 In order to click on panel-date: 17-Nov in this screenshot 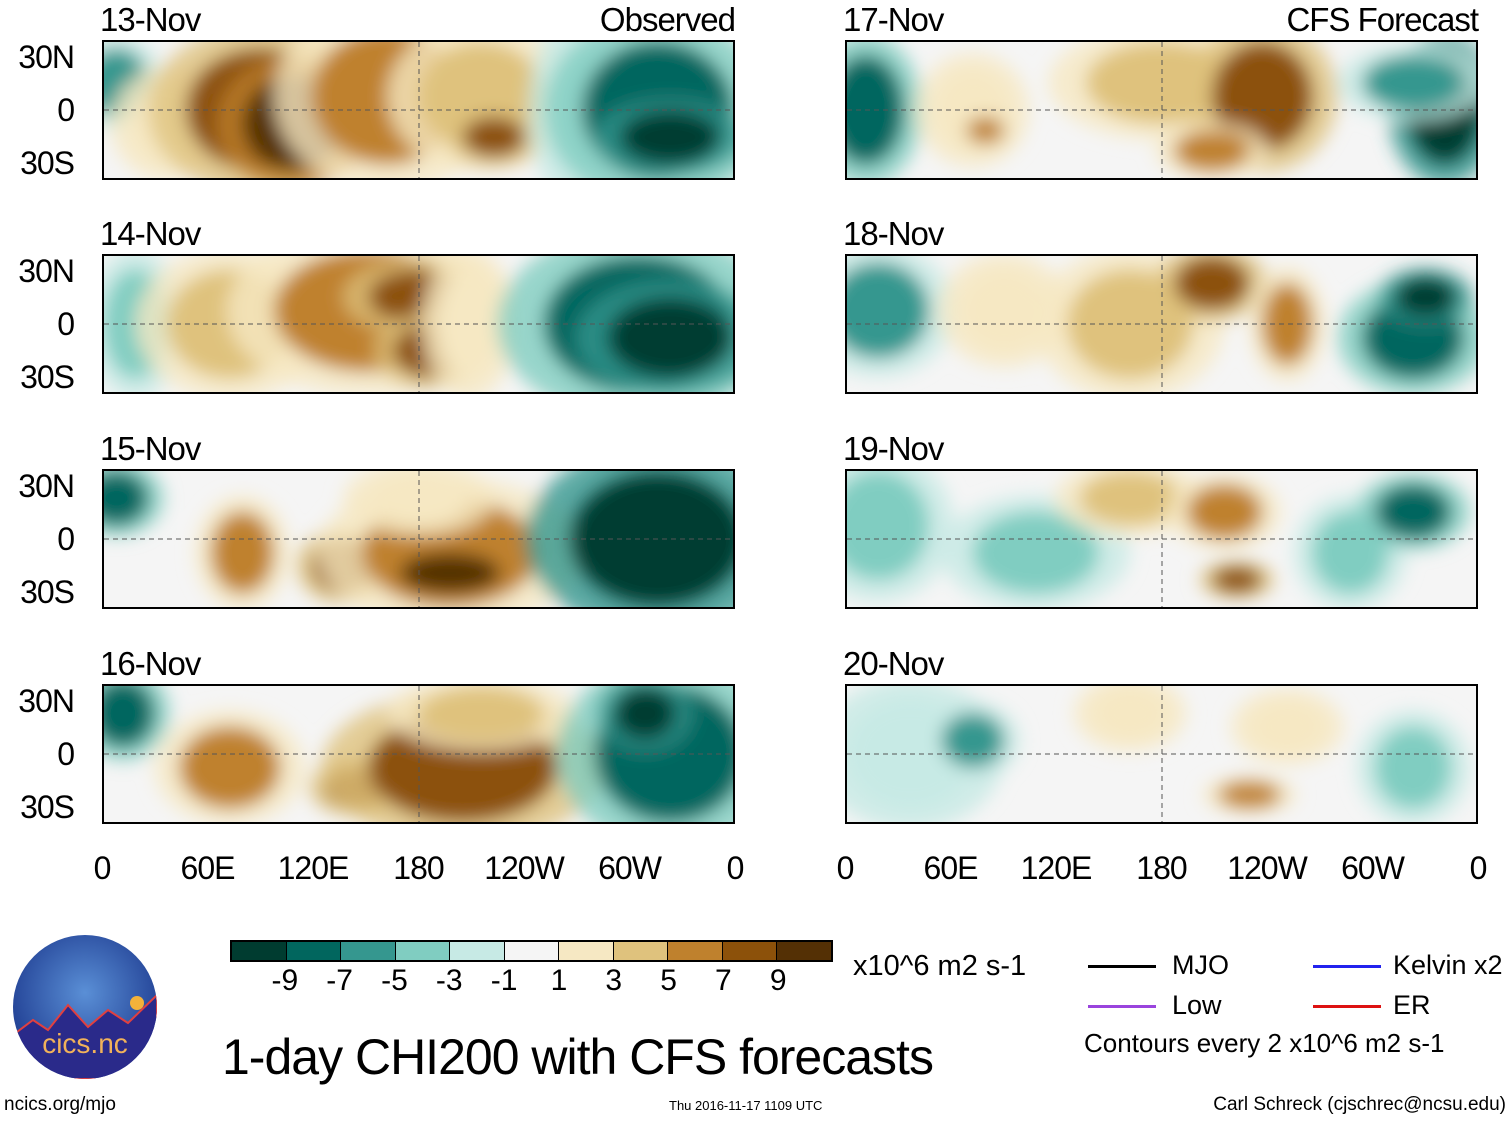, I will do `click(893, 19)`.